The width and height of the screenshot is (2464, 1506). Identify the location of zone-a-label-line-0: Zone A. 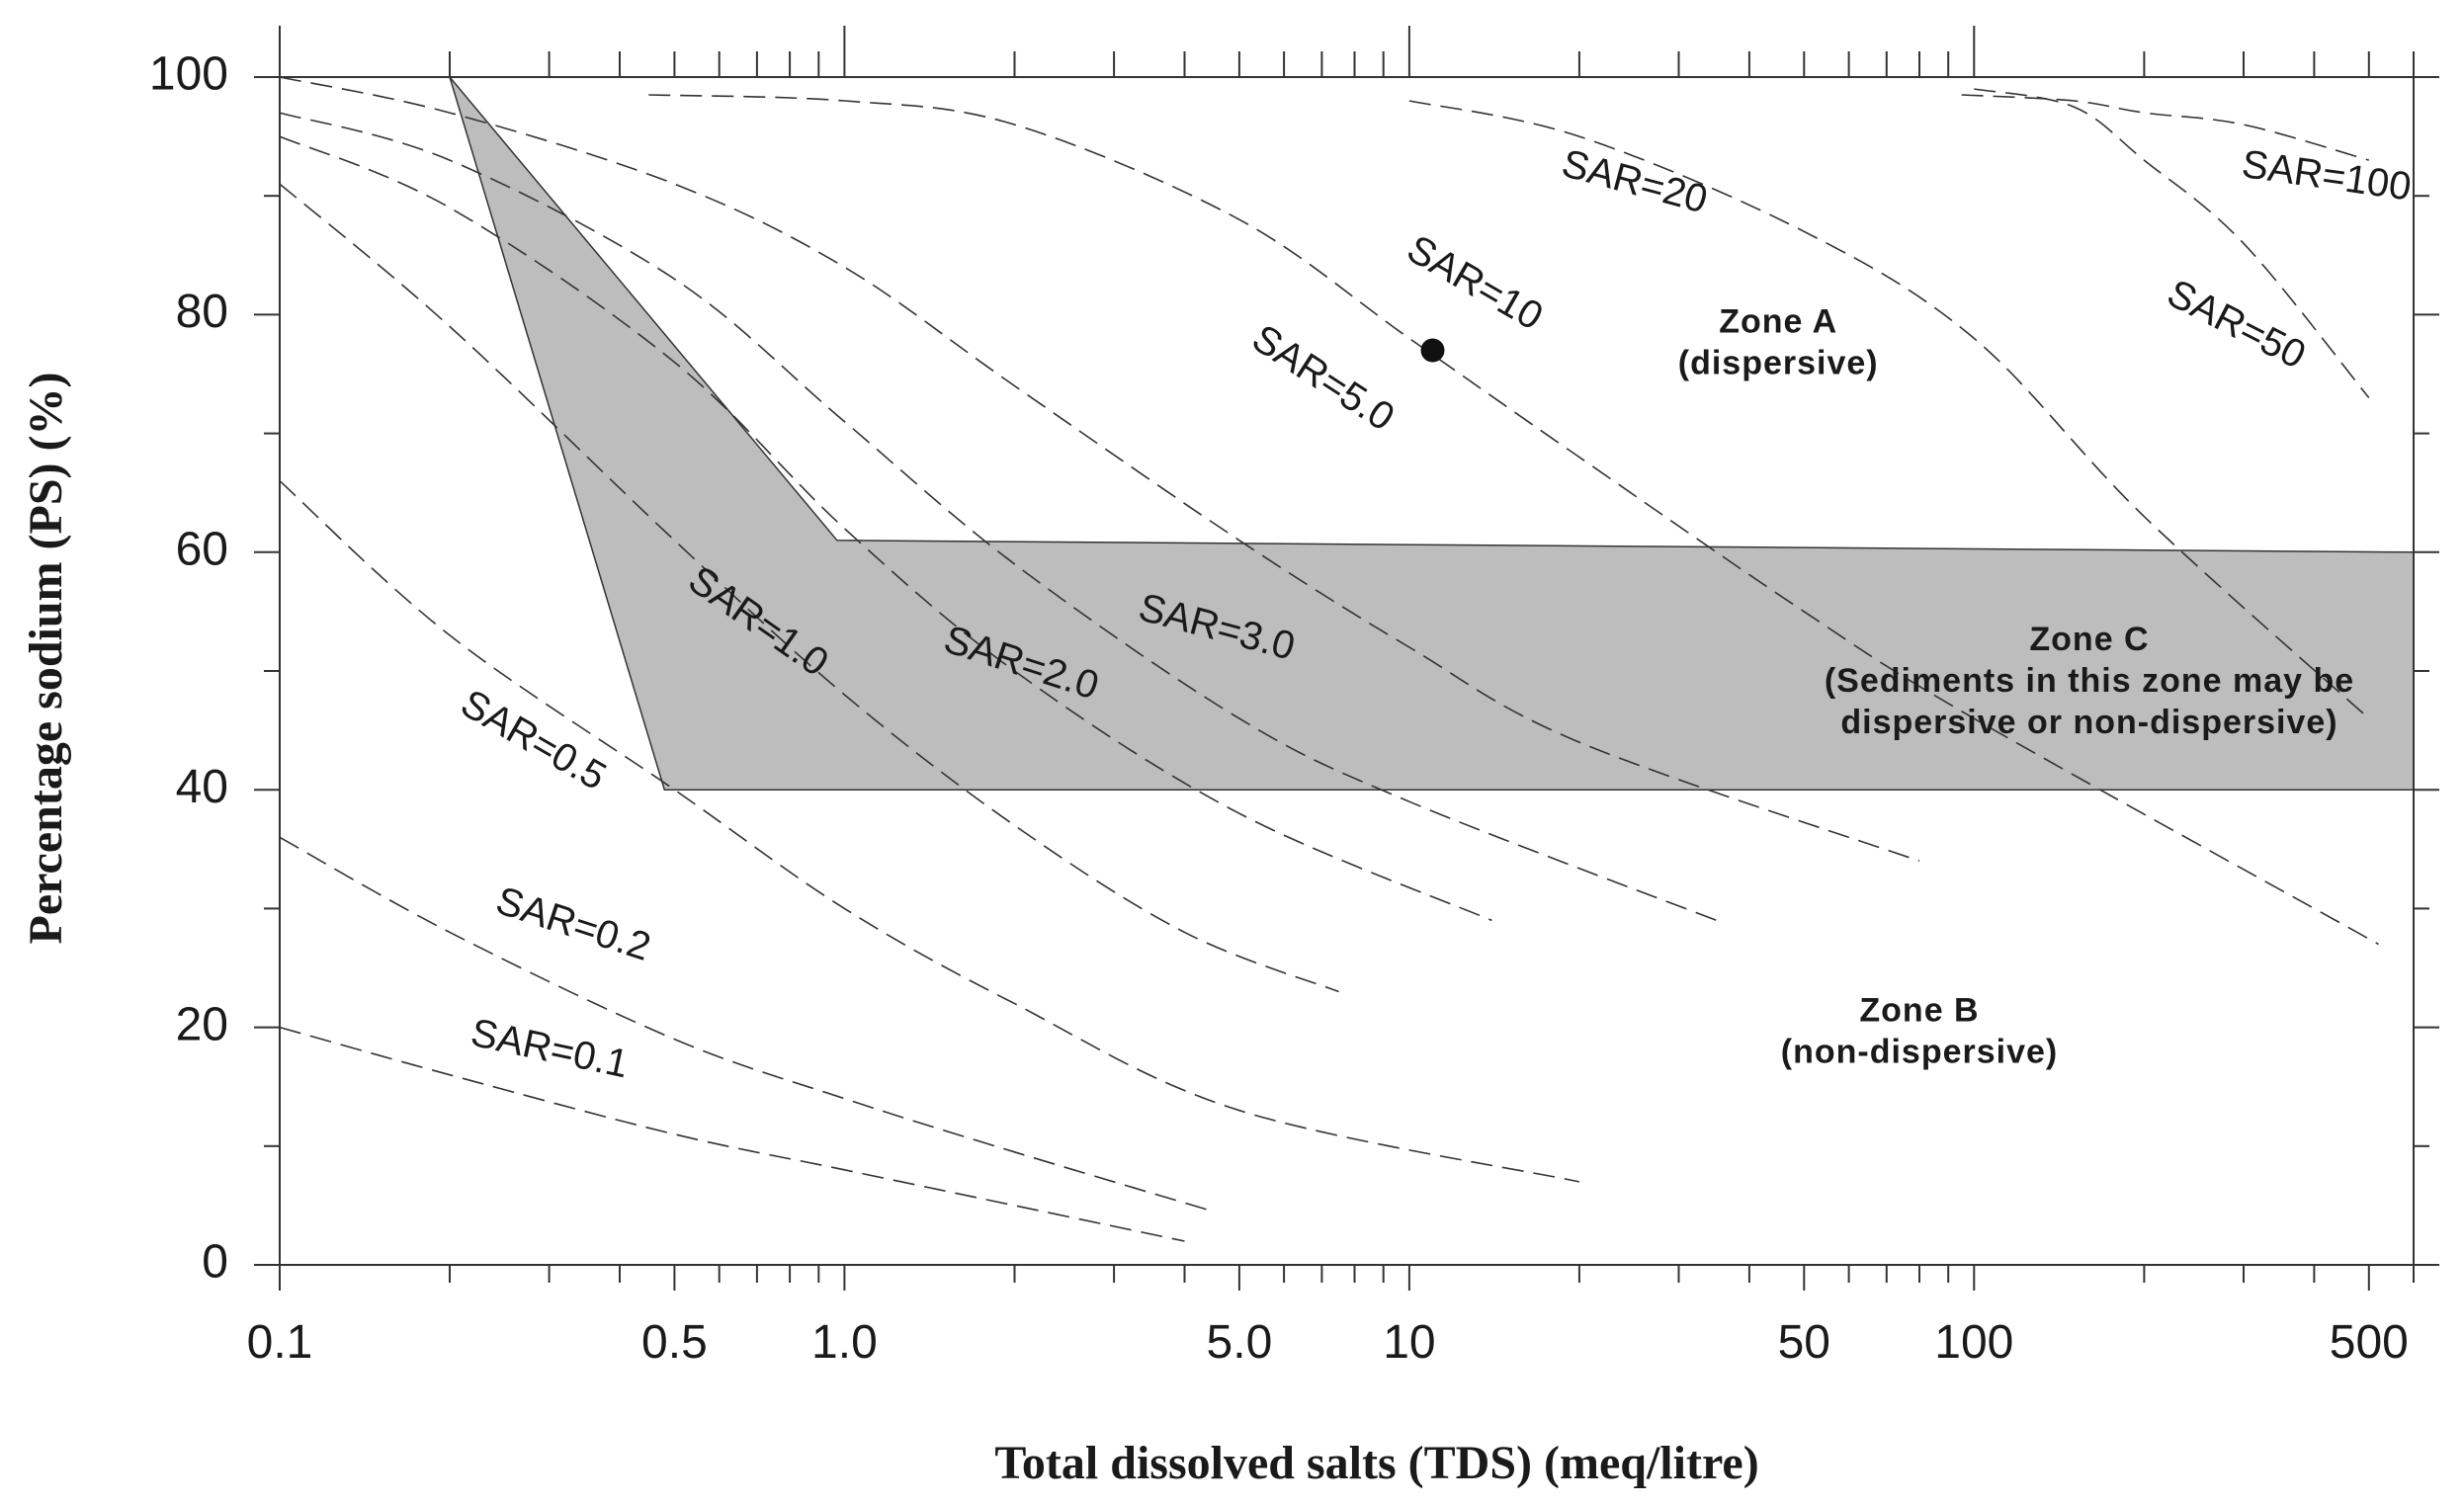
(1778, 321).